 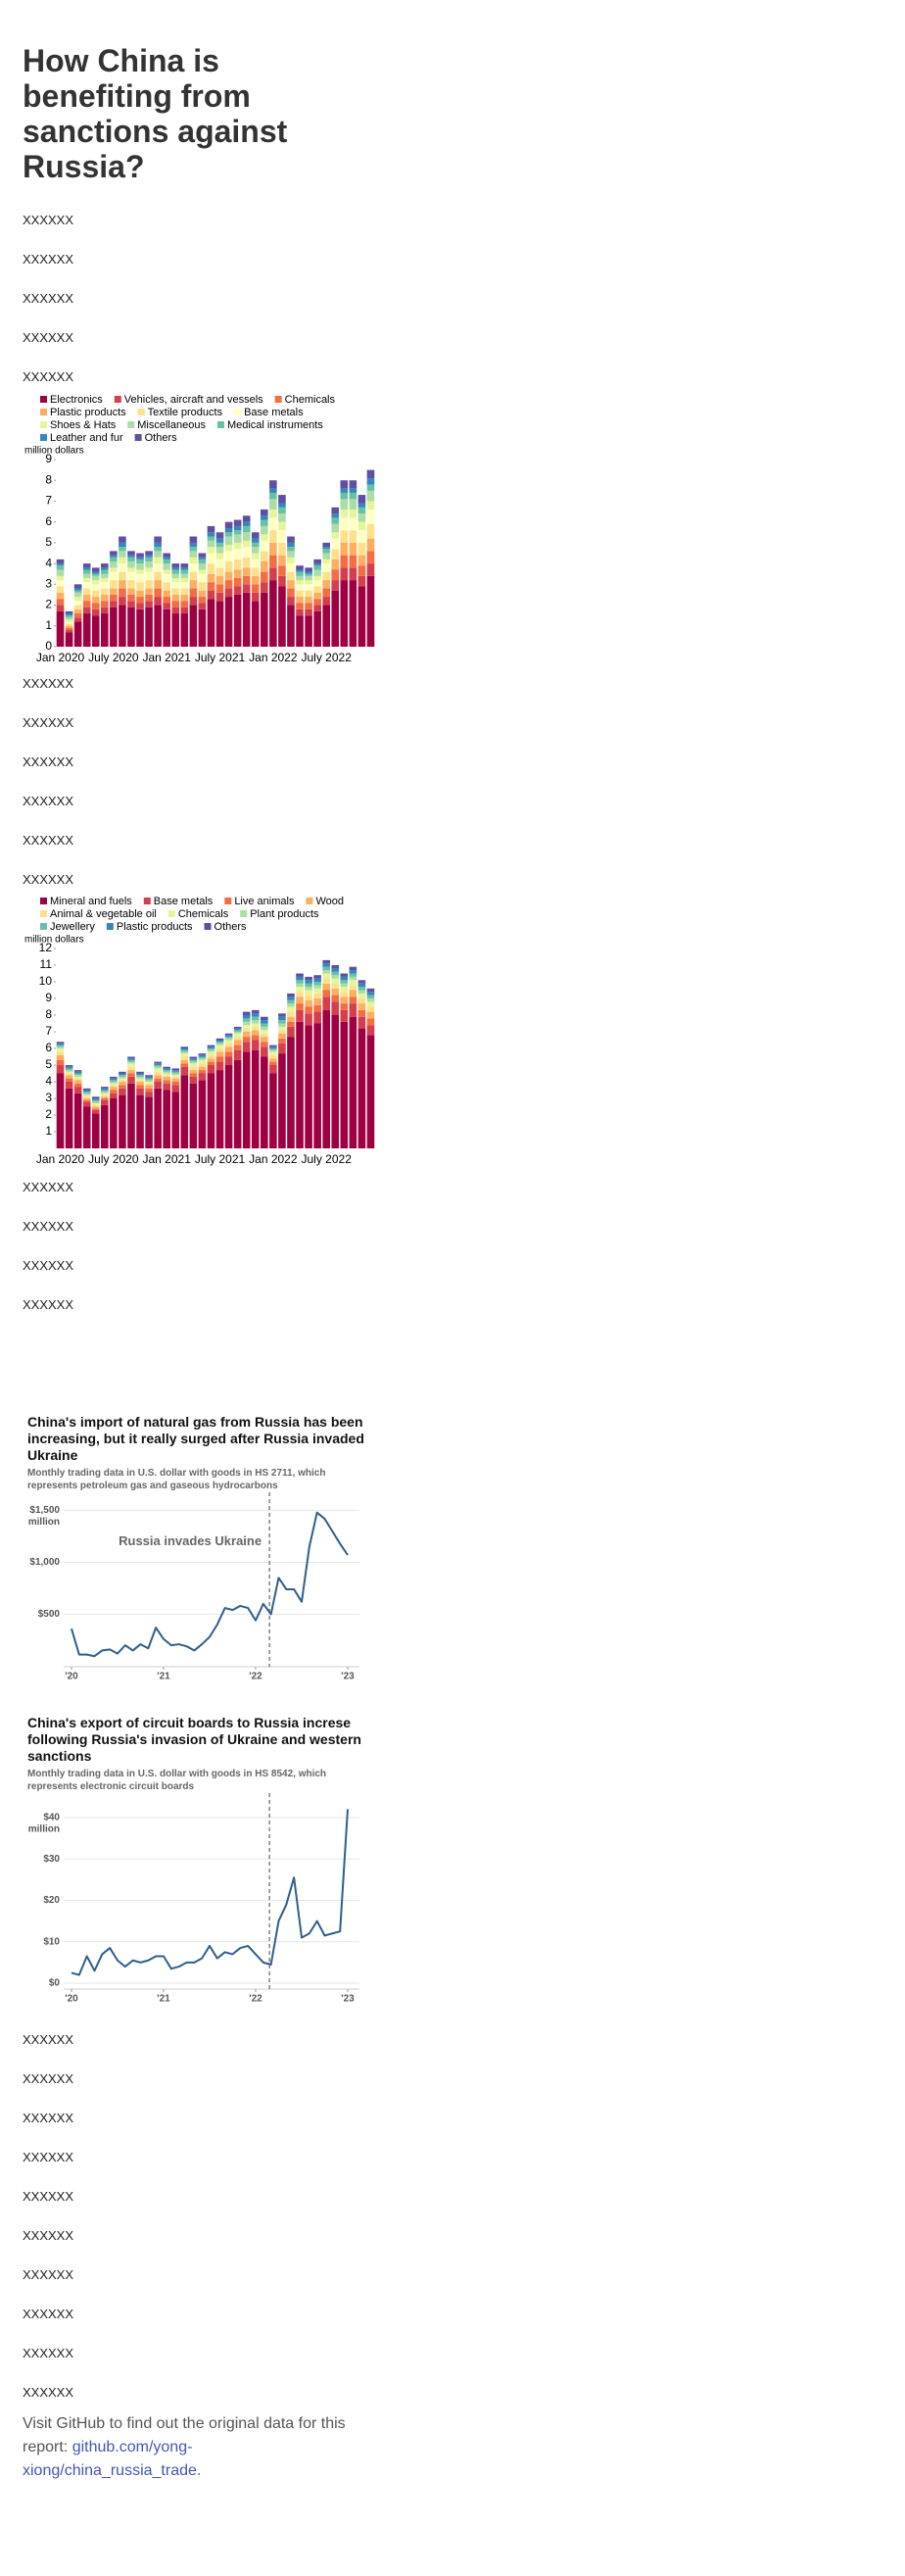 What do you see at coordinates (190, 1540) in the screenshot?
I see `annotation: Russia invades Ukraine` at bounding box center [190, 1540].